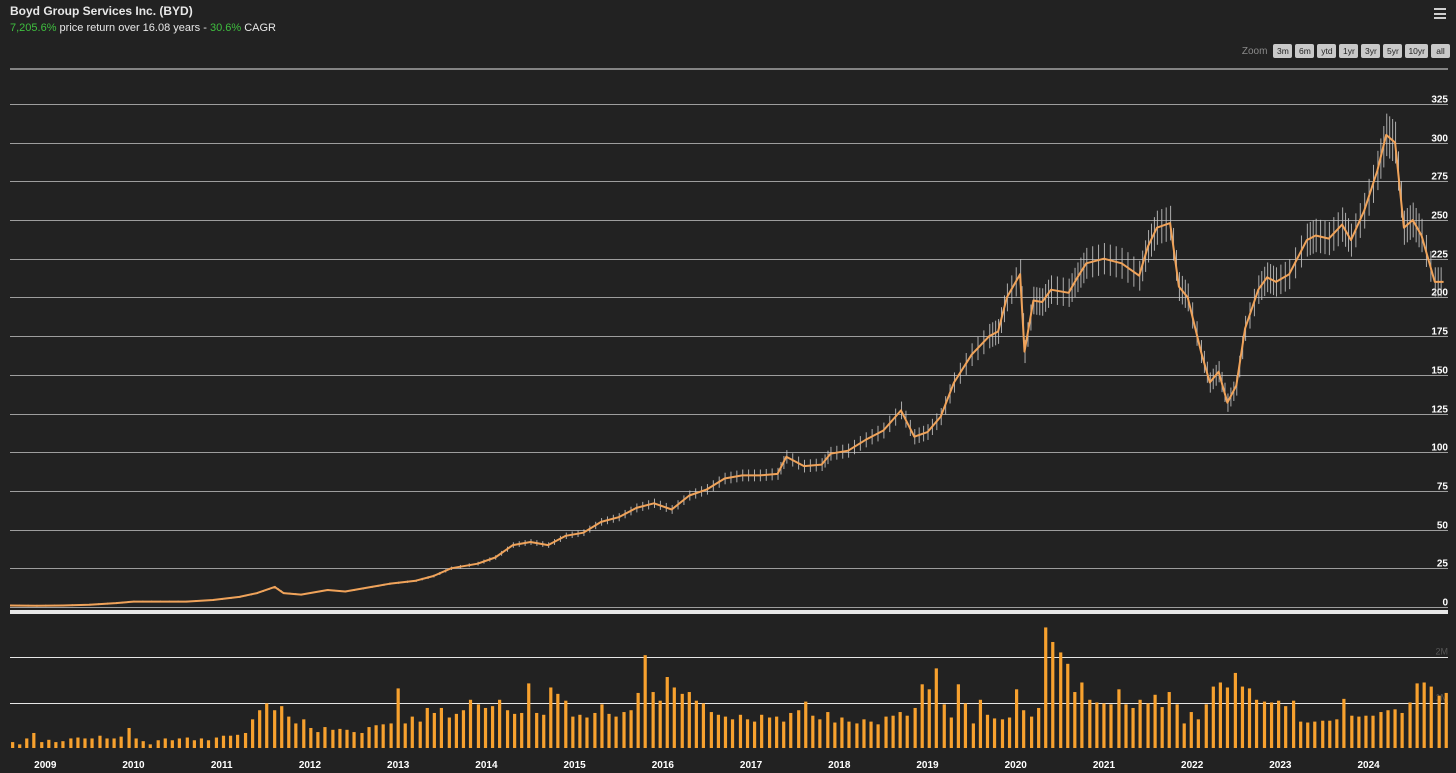 This screenshot has width=1456, height=773. What do you see at coordinates (1440, 51) in the screenshot?
I see `zoom-all-button: all` at bounding box center [1440, 51].